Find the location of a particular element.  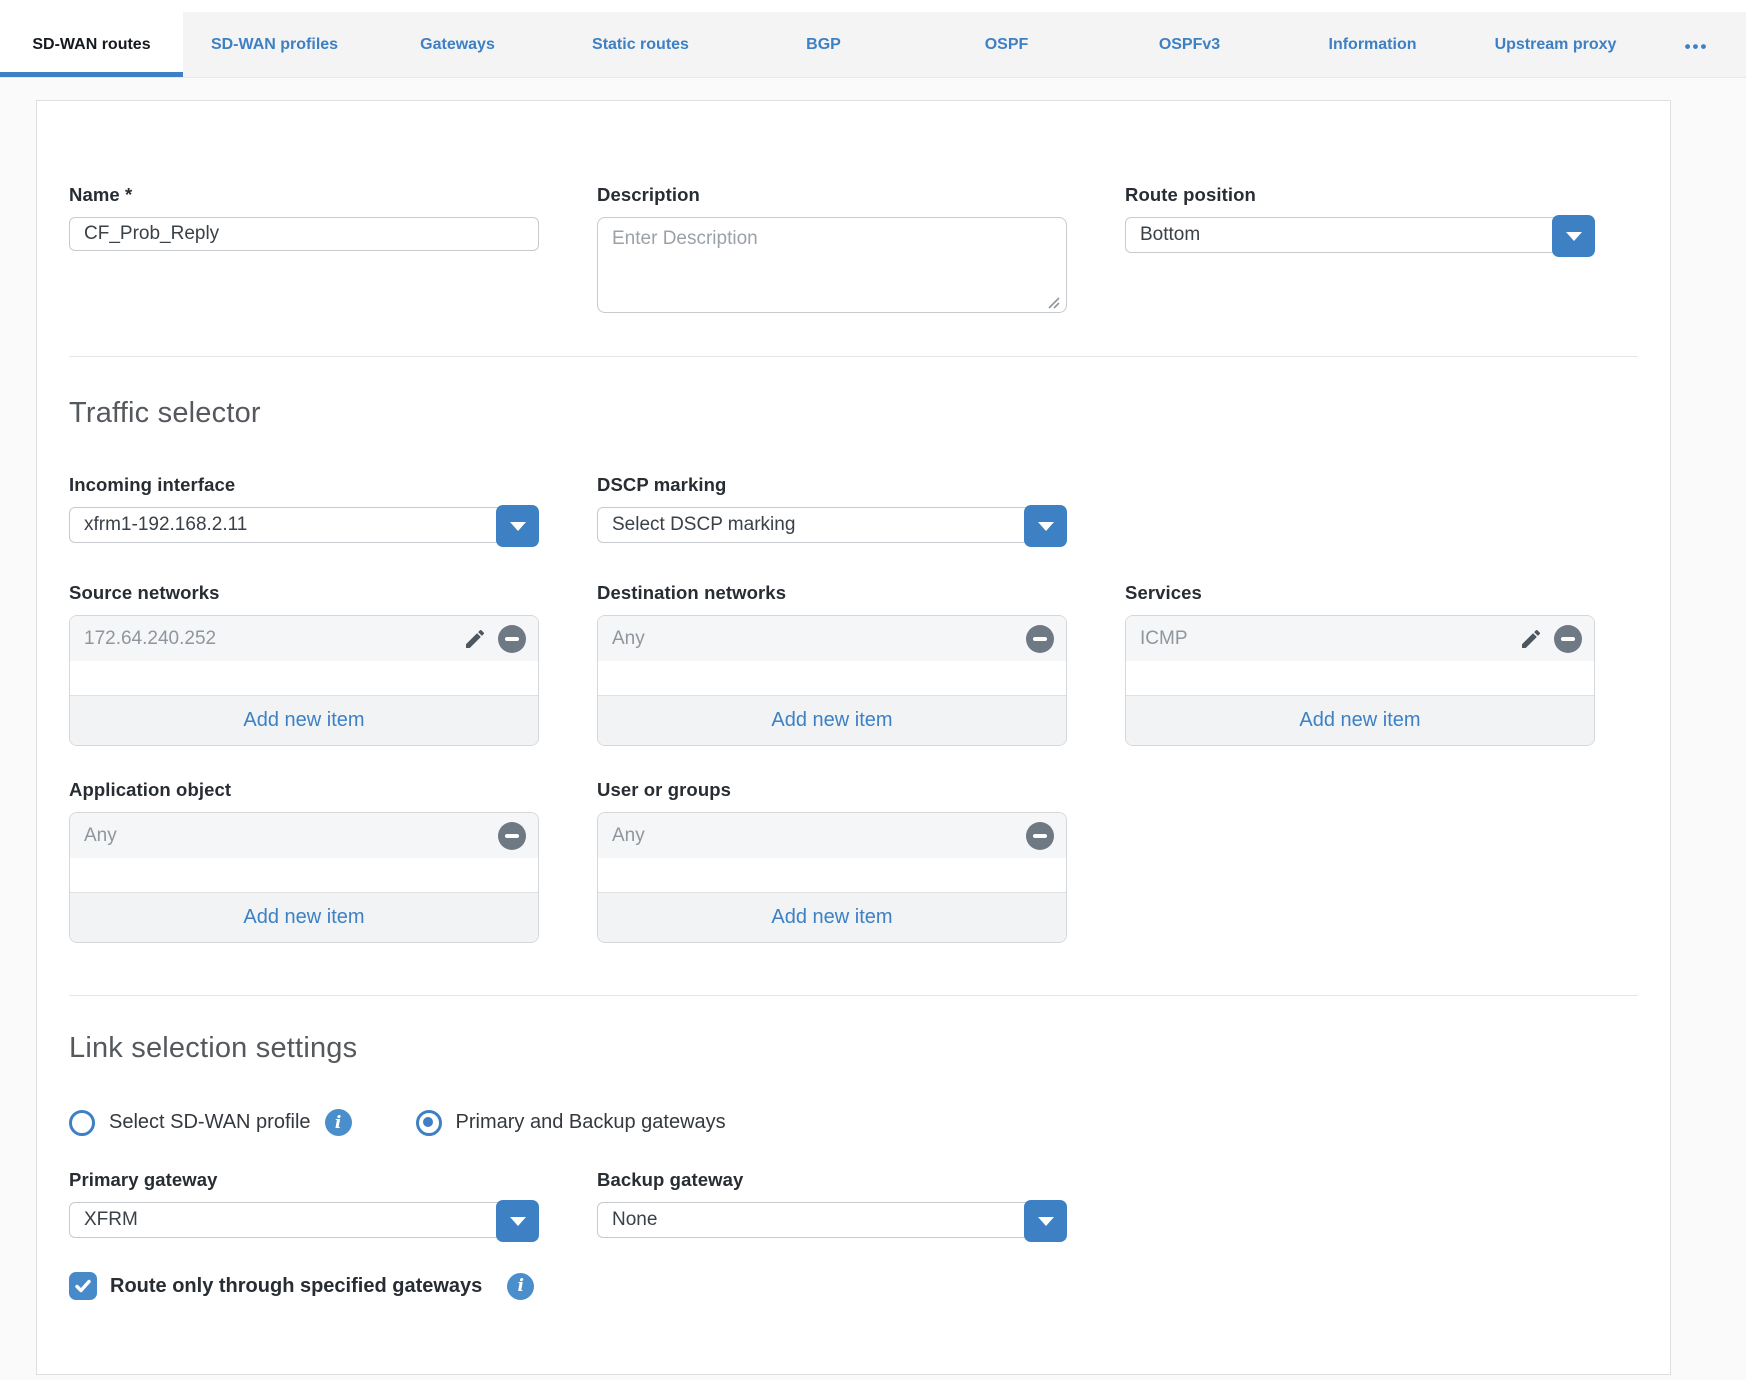

name-label: Name * is located at coordinates (101, 194).